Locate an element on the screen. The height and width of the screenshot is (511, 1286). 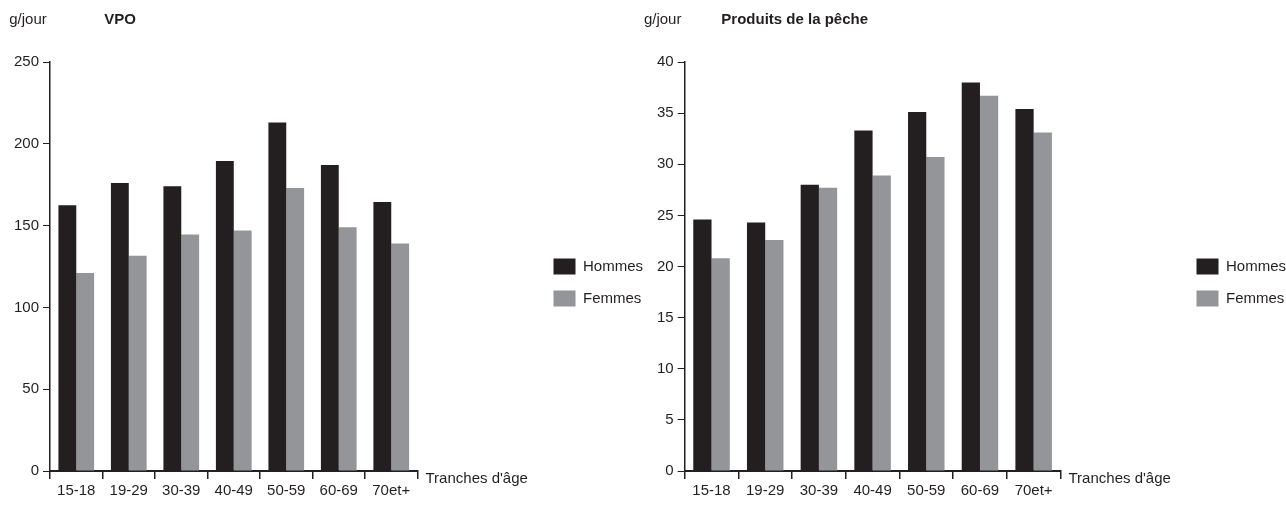
y-tick-label: 40 is located at coordinates (665, 61).